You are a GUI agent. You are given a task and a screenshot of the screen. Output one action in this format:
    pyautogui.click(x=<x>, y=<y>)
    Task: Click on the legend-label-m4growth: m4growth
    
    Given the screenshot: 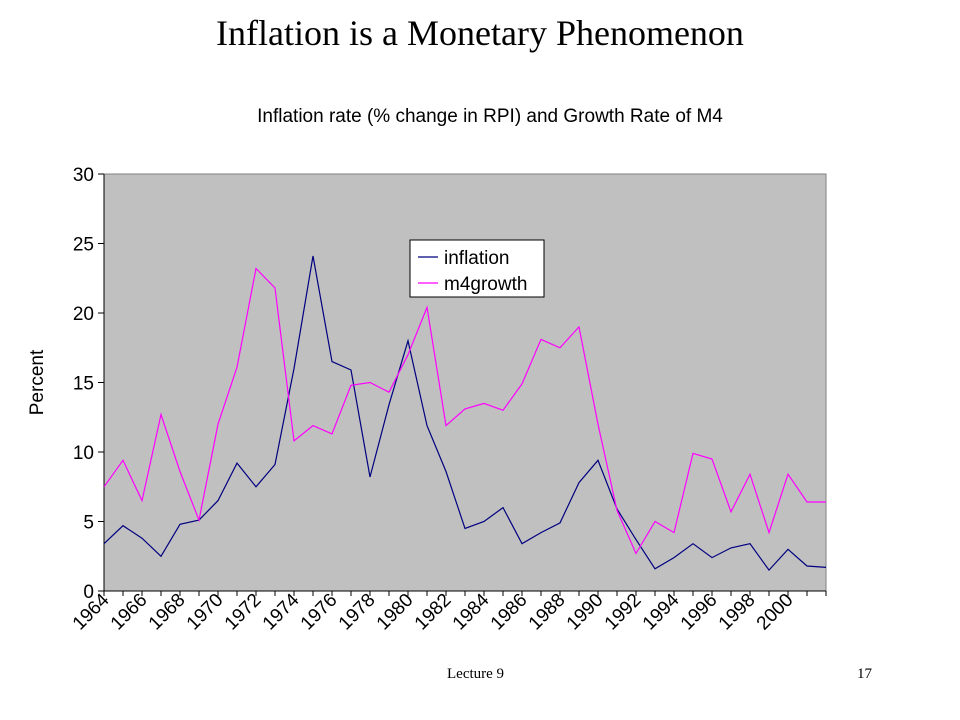 What is the action you would take?
    pyautogui.click(x=485, y=284)
    